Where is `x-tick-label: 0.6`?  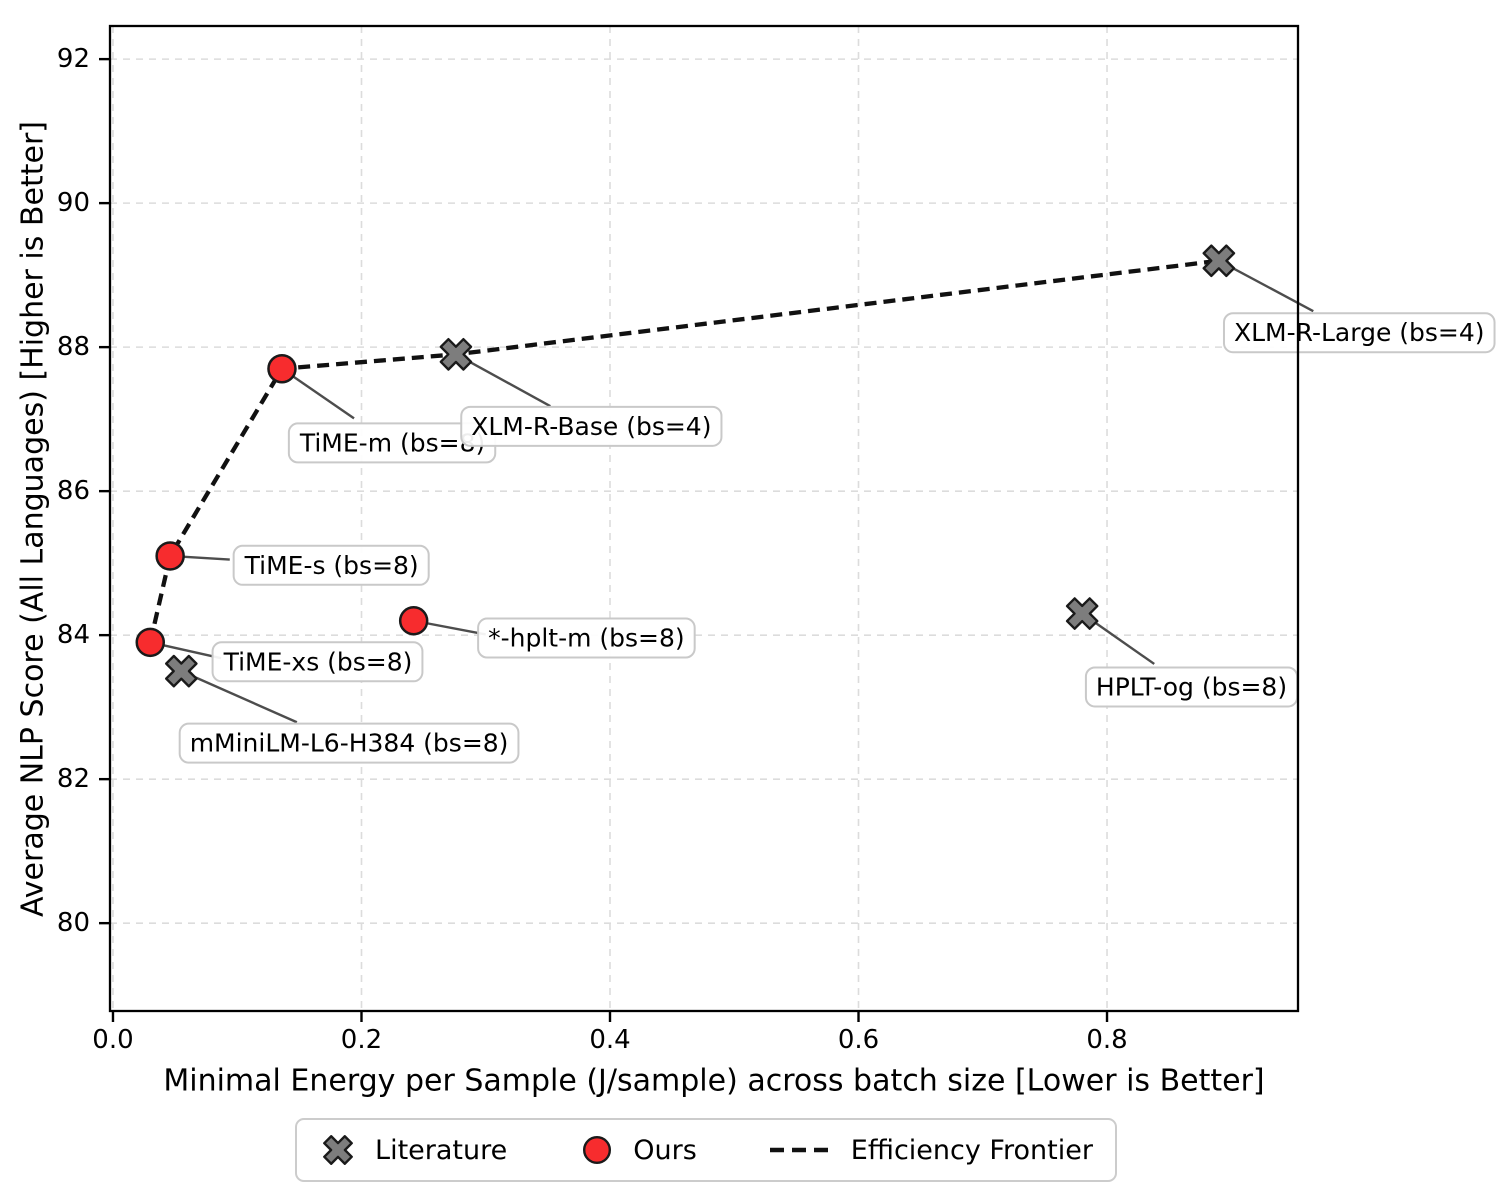
x-tick-label: 0.6 is located at coordinates (858, 1040).